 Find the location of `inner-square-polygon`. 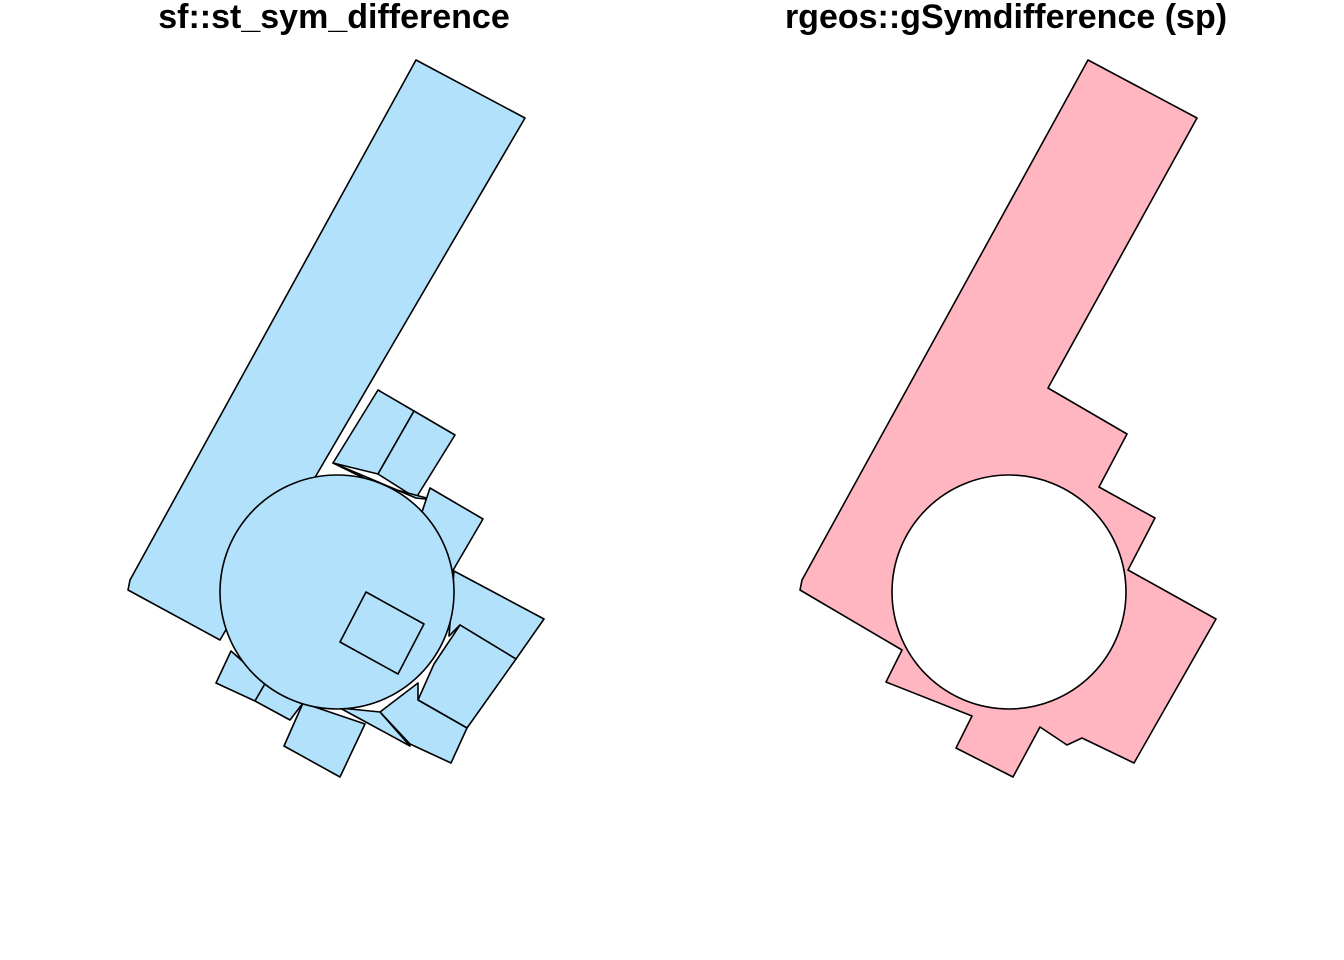

inner-square-polygon is located at coordinates (382, 633).